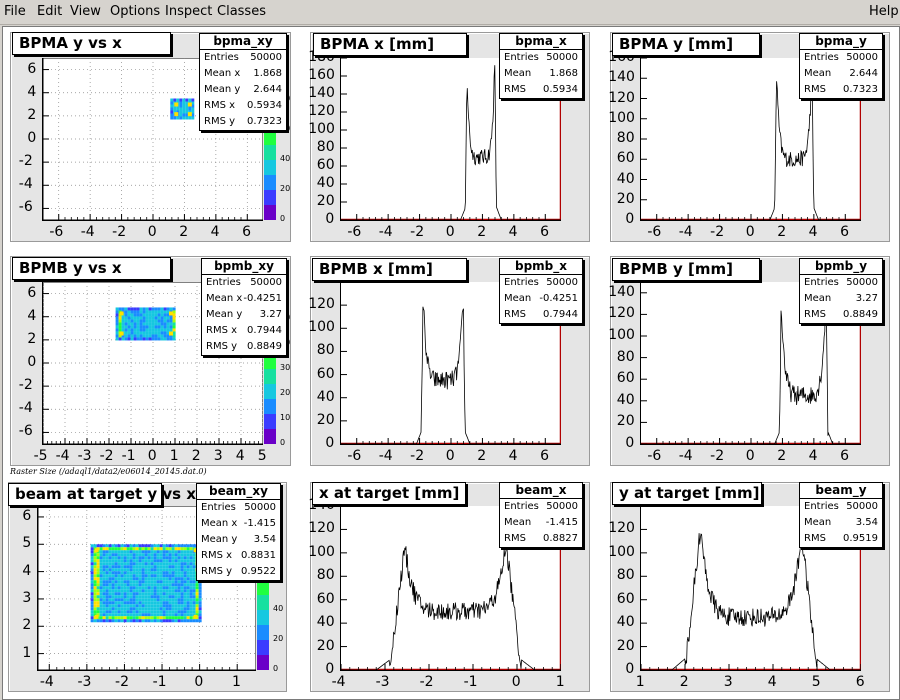  Describe the element at coordinates (218, 507) in the screenshot. I see `stats-key: Entries` at that location.